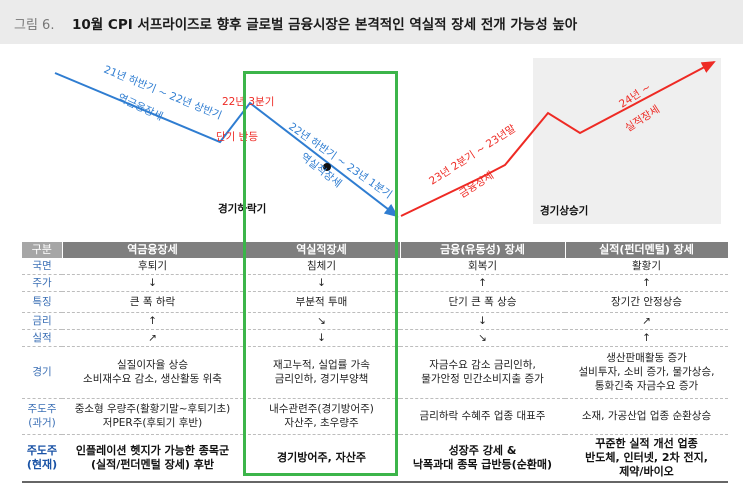 This screenshot has width=743, height=490. Describe the element at coordinates (42, 372) in the screenshot. I see `row-label: 경기` at that location.